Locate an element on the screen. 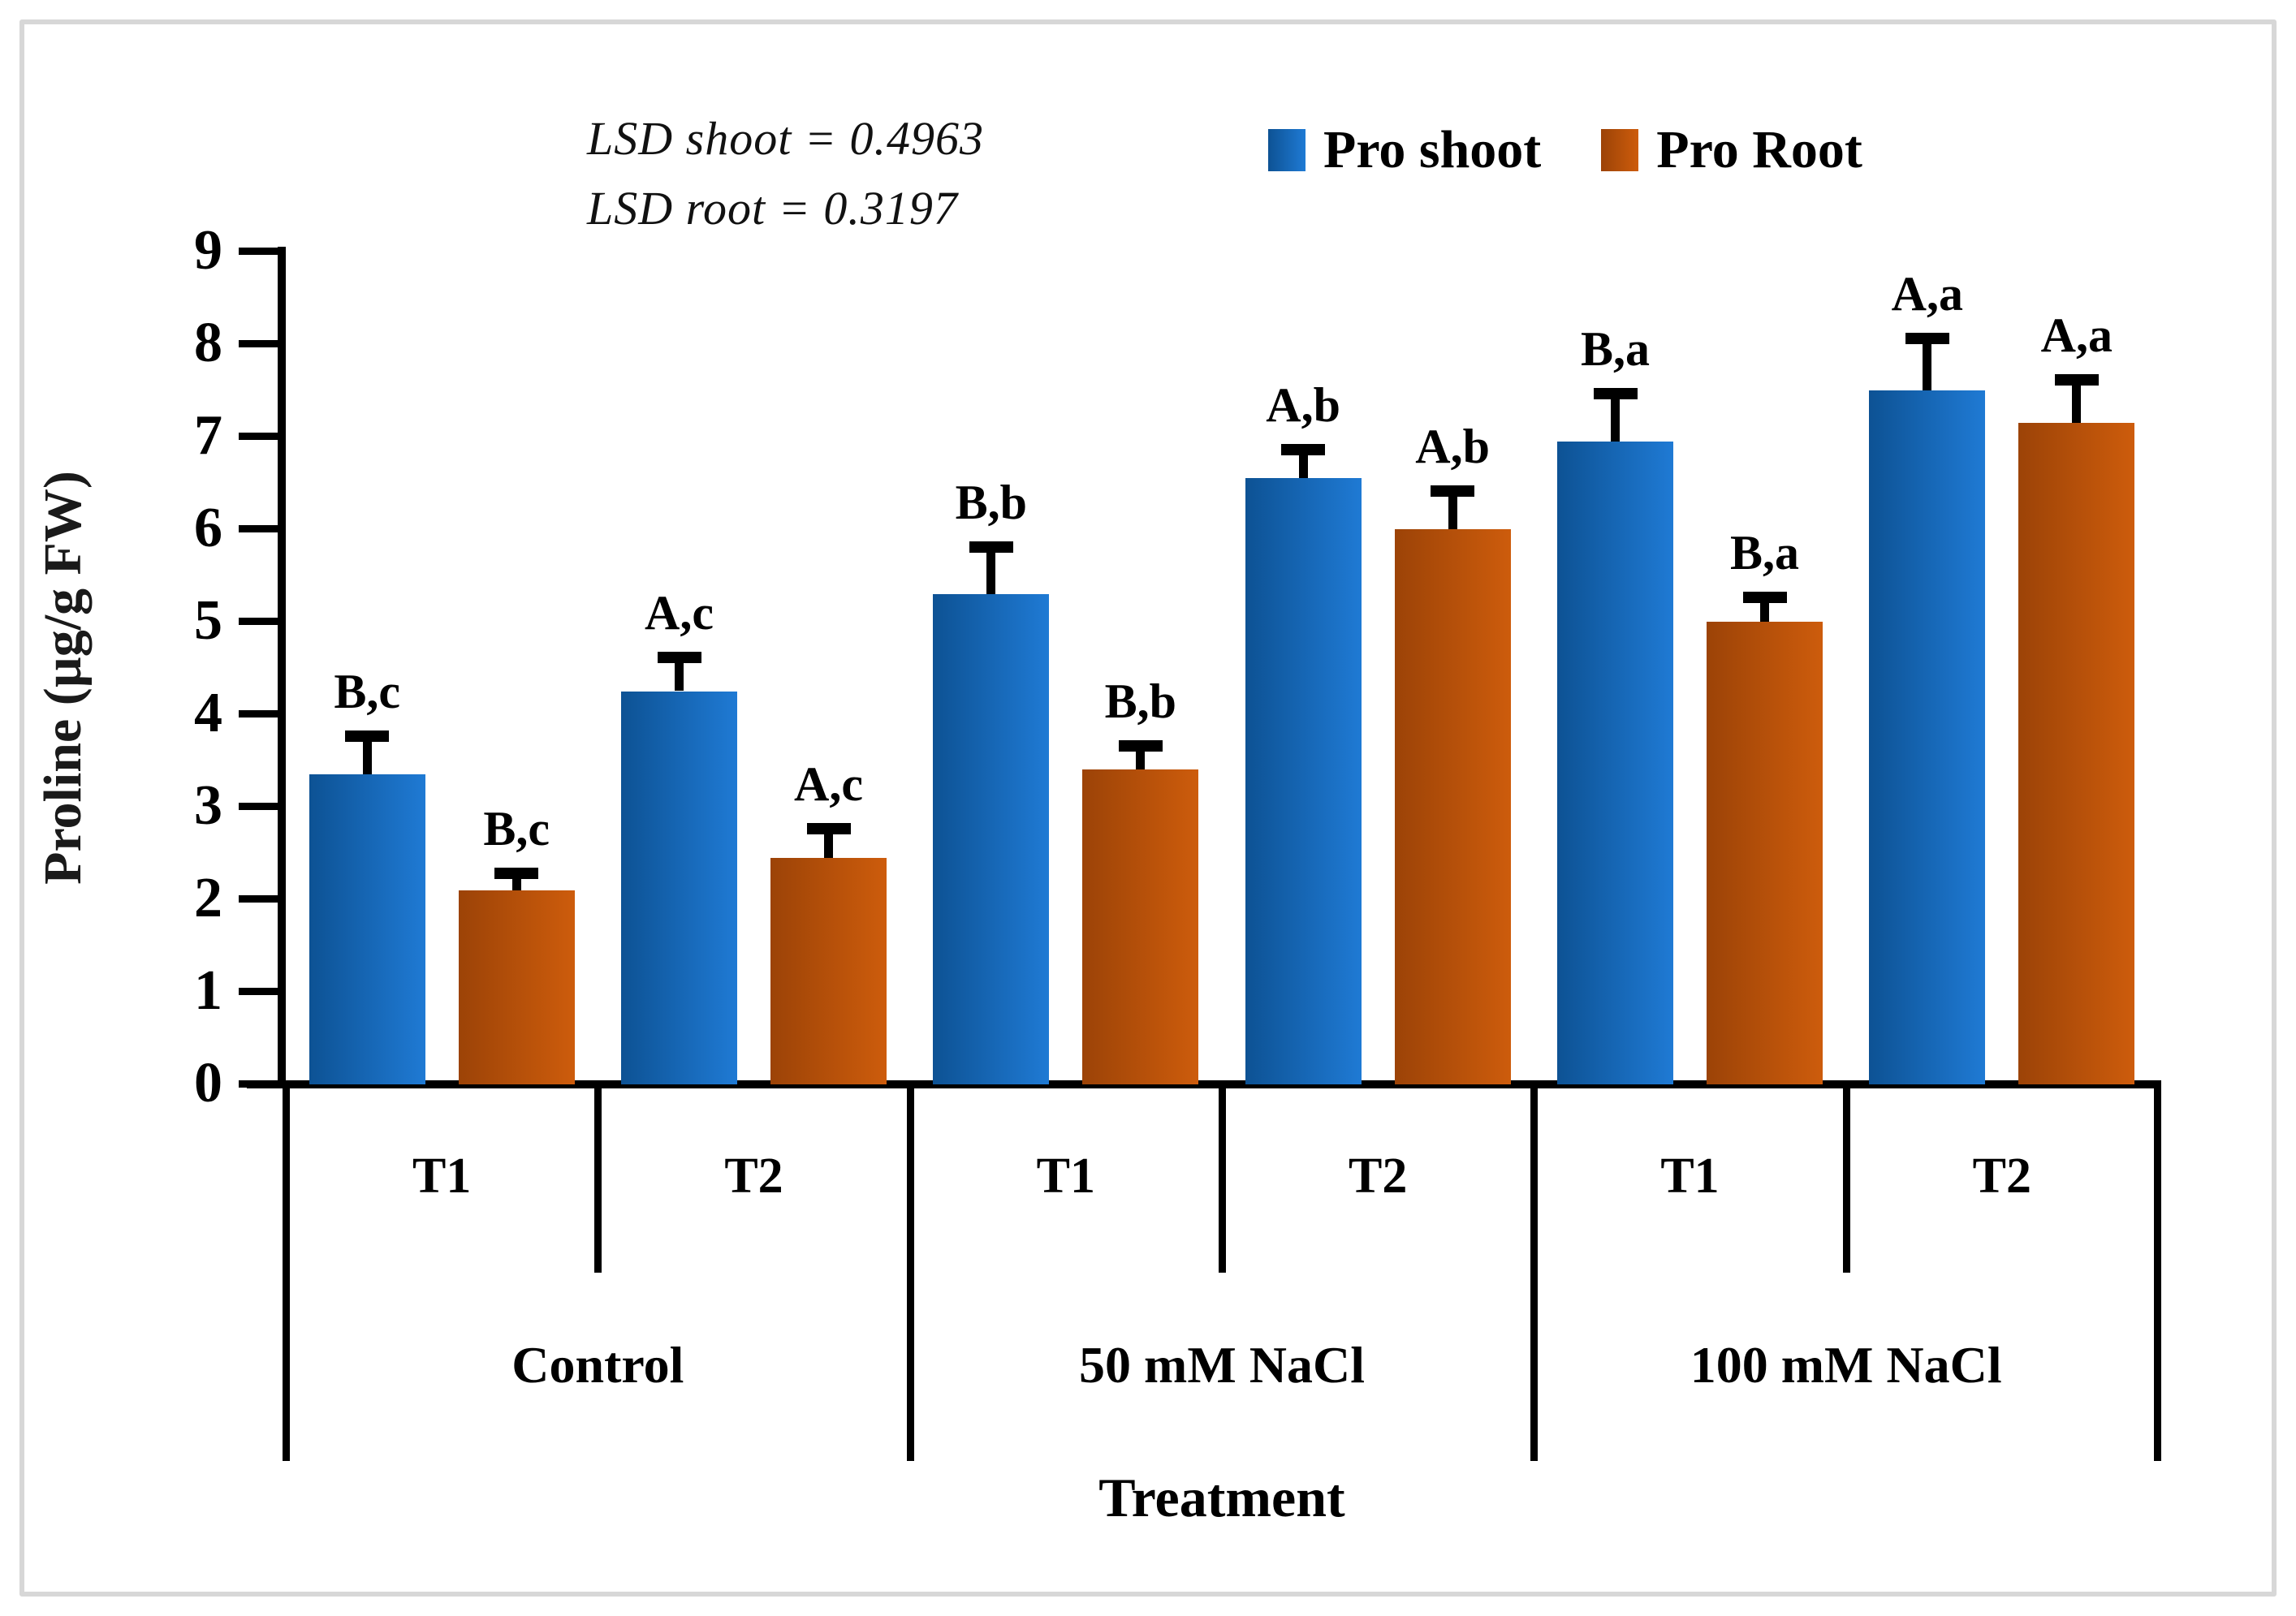 This screenshot has width=2296, height=1616. y-tick-label: 0 is located at coordinates (208, 1083).